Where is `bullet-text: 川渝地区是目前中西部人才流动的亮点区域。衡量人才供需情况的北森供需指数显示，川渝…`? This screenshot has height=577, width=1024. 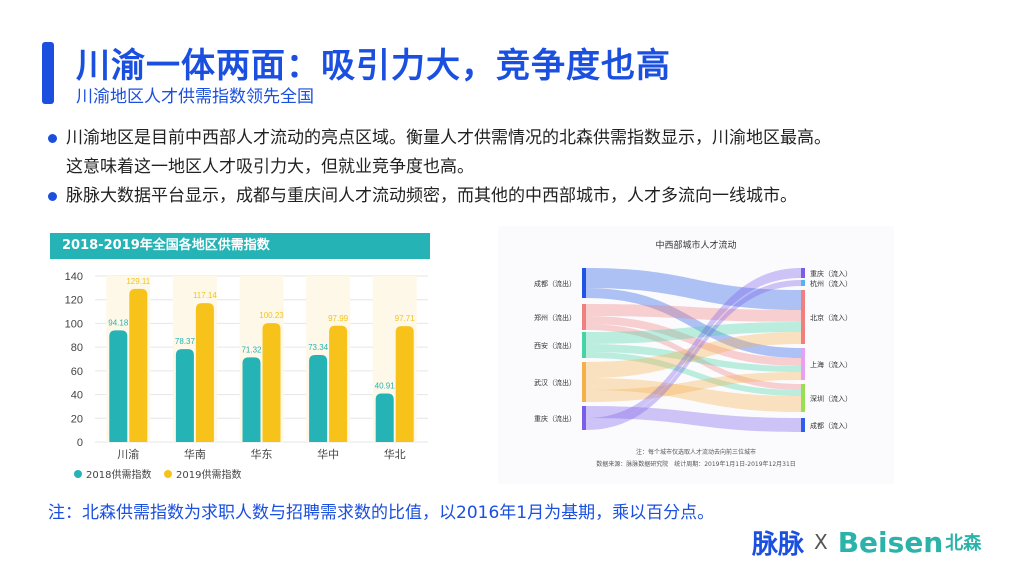
bullet-text: 川渝地区是目前中西部人才流动的亮点区域。衡量人才供需情况的北森供需指数显示，川渝… is located at coordinates (448, 138).